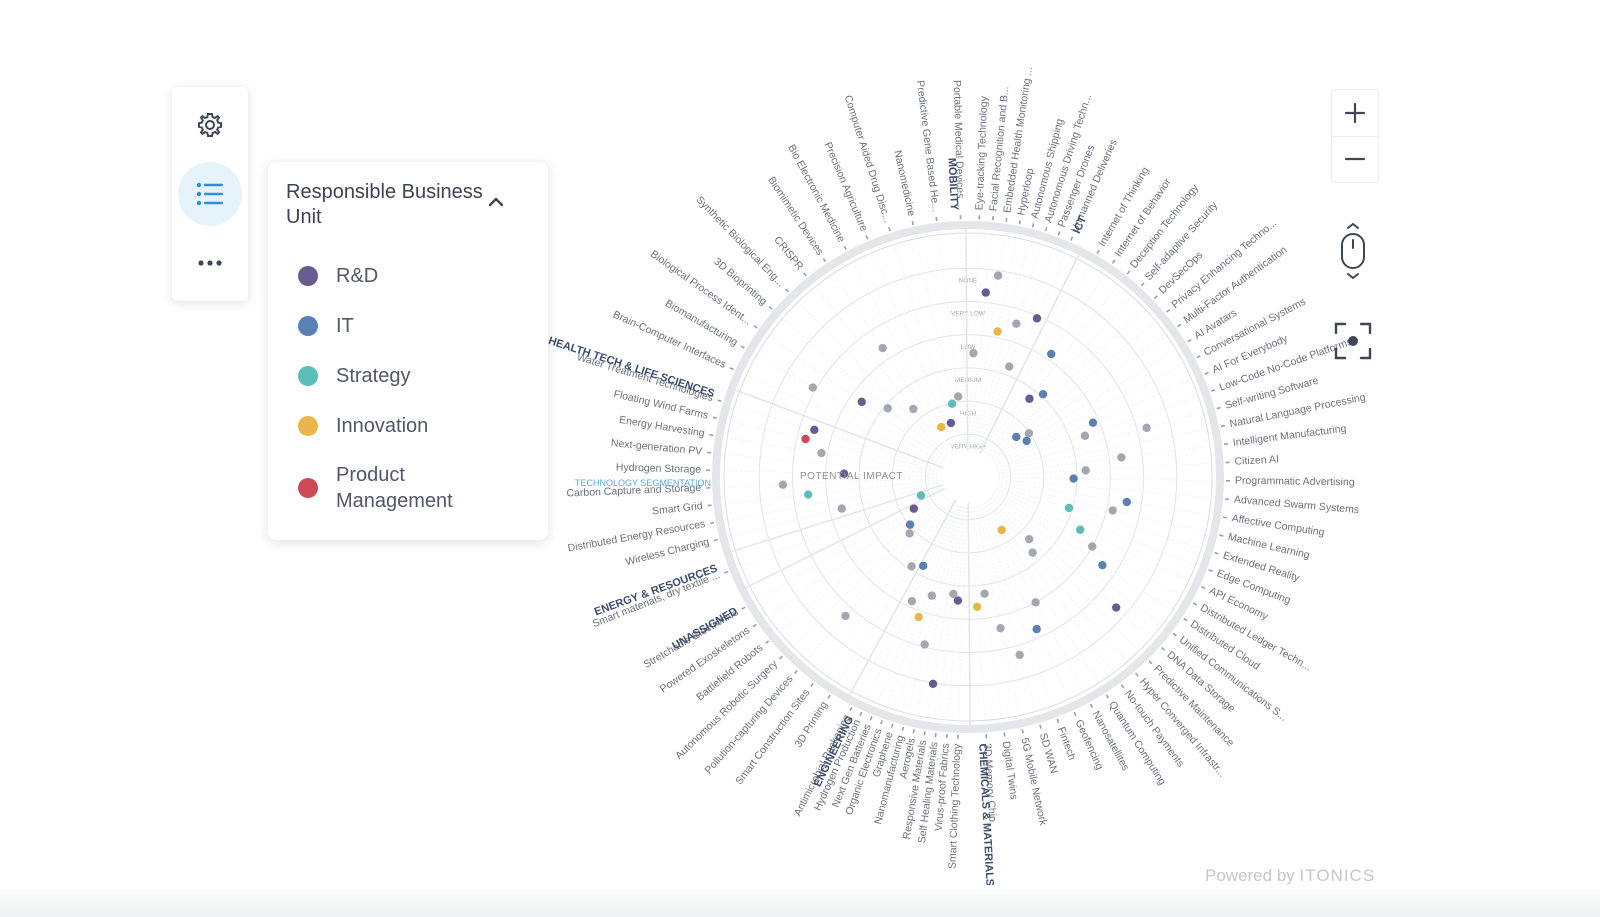  What do you see at coordinates (904, 183) in the screenshot?
I see `radar-item-label: Nanomedicine` at bounding box center [904, 183].